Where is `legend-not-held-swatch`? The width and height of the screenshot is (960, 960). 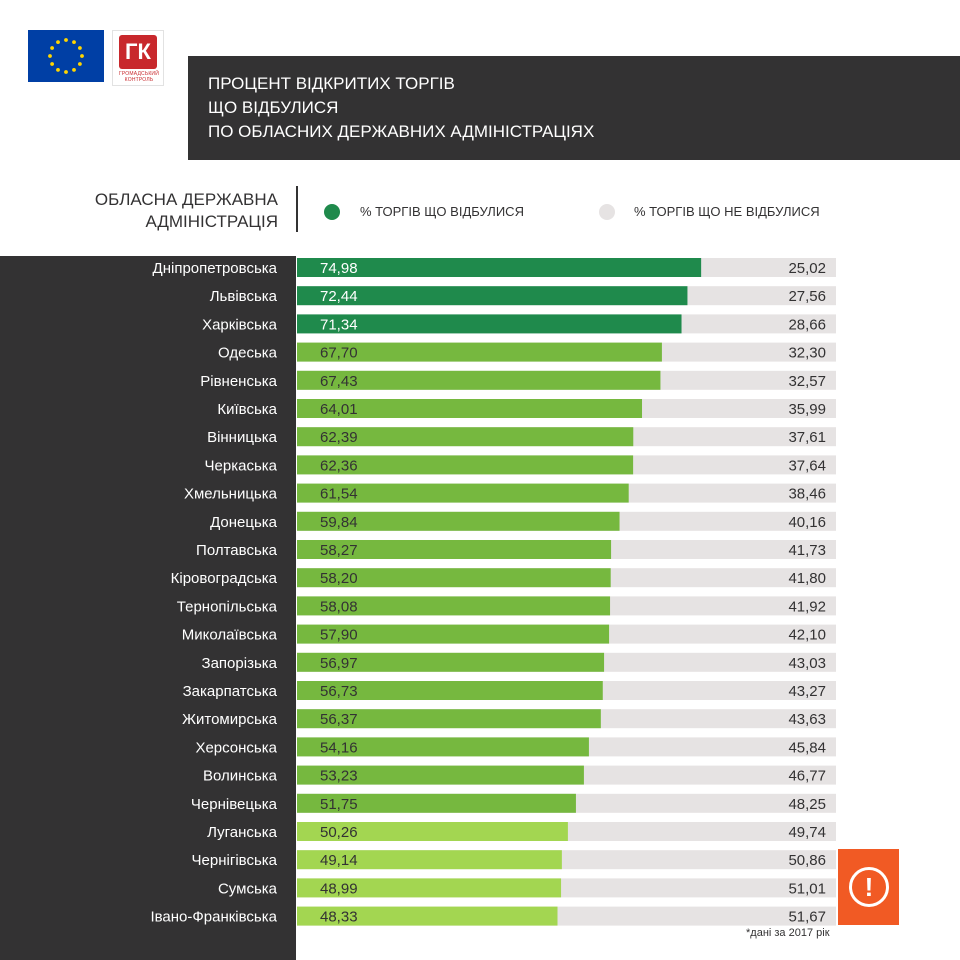 legend-not-held-swatch is located at coordinates (607, 212).